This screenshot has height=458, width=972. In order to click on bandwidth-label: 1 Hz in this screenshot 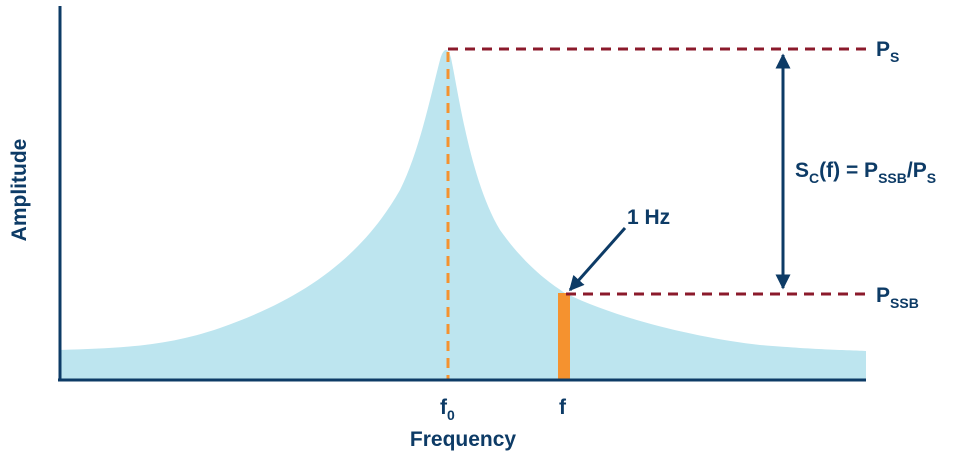, I will do `click(648, 217)`.